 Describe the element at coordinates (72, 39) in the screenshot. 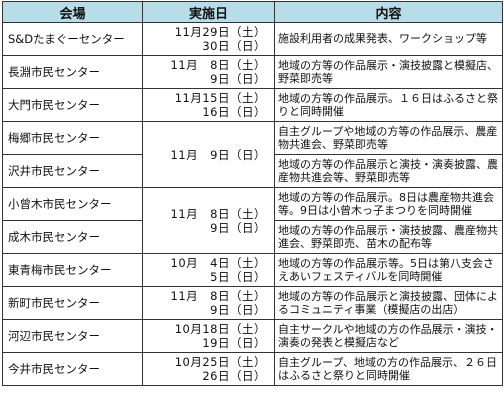

I see `venue-cell: S&Dたまぐーセンター` at that location.